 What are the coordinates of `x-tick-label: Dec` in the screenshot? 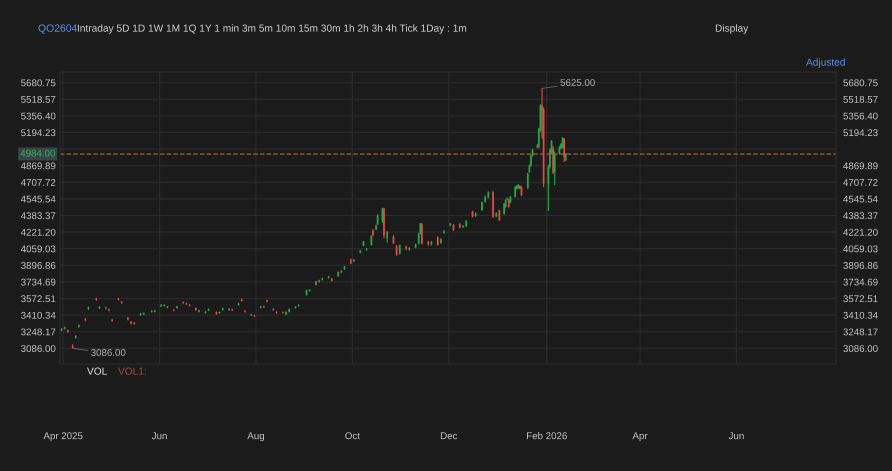 It's located at (449, 436).